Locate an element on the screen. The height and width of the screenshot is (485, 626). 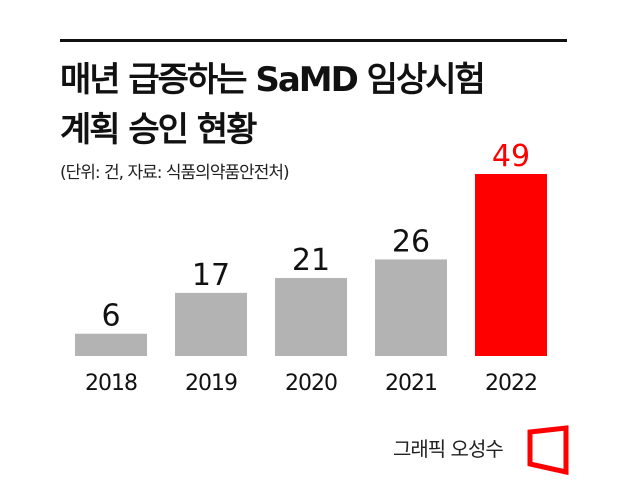
bar-2021 is located at coordinates (411, 307).